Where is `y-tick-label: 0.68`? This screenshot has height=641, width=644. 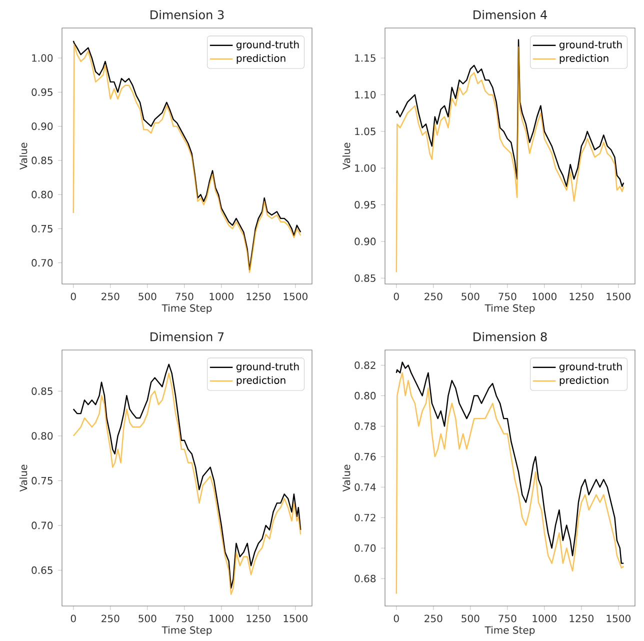 y-tick-label: 0.68 is located at coordinates (365, 578).